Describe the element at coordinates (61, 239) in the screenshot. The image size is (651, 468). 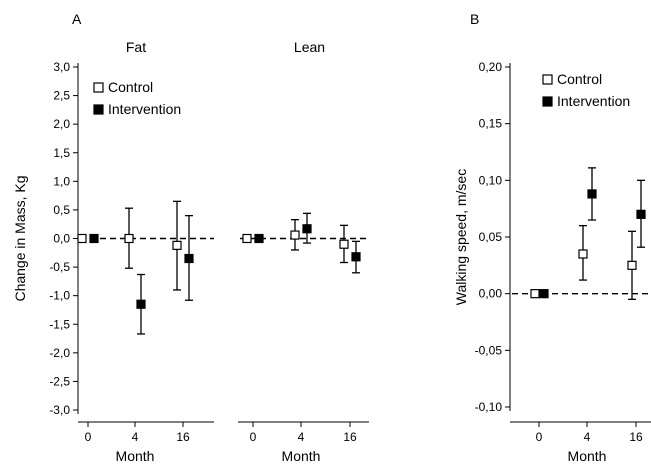
I see `panel-a-ytick-label: 0,0` at that location.